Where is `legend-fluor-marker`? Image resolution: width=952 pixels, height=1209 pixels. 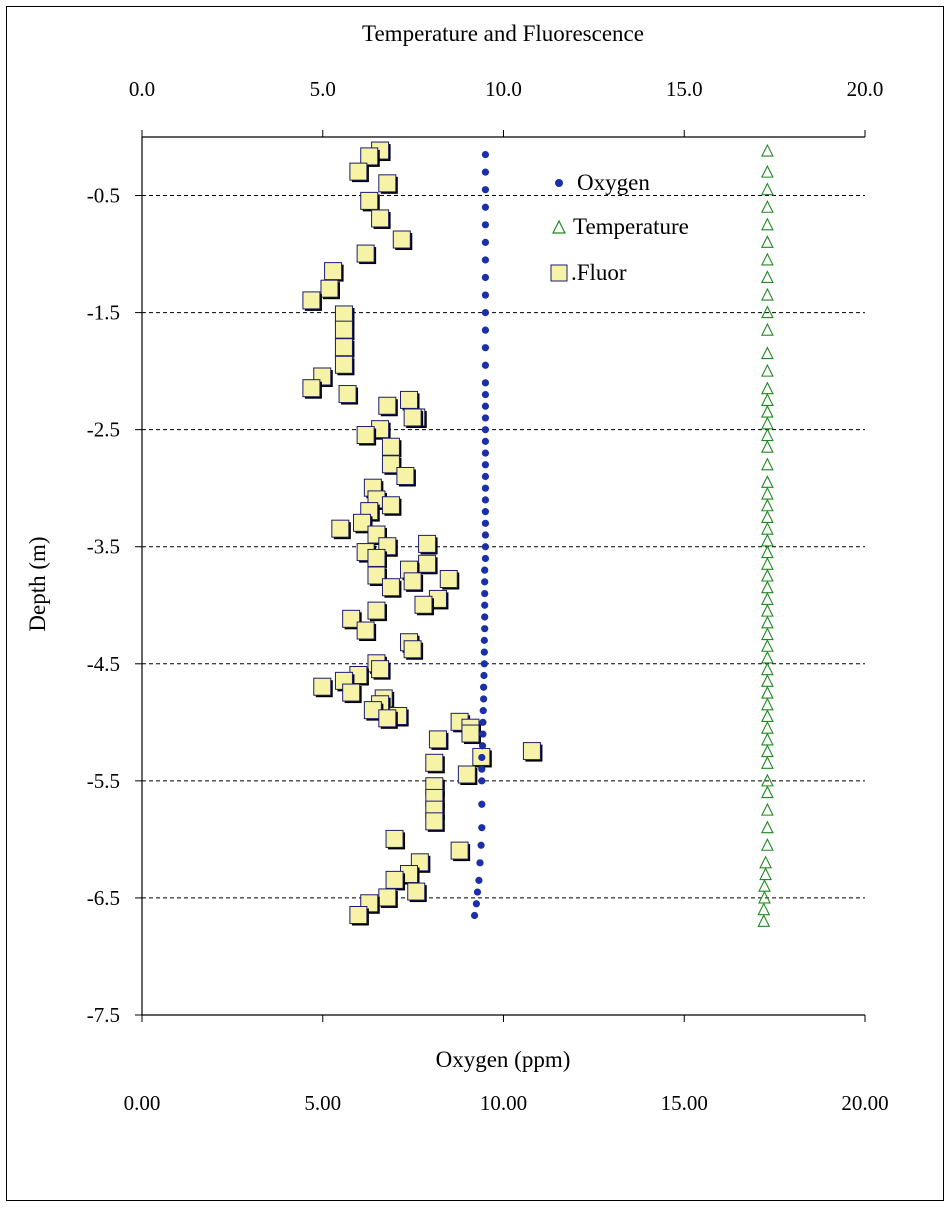
legend-fluor-marker is located at coordinates (559, 273).